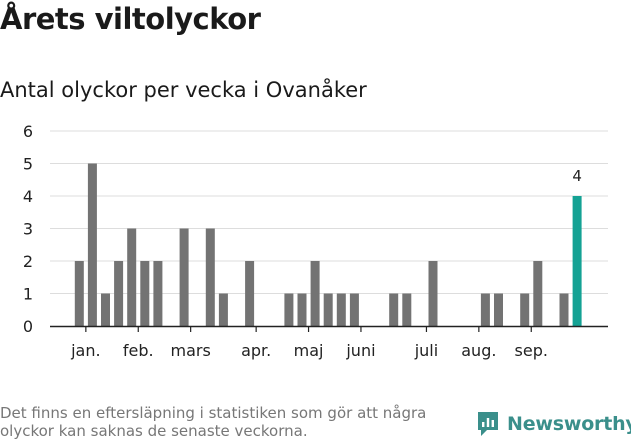 This screenshot has width=631, height=440. What do you see at coordinates (28, 294) in the screenshot?
I see `y-tick-label: 1` at bounding box center [28, 294].